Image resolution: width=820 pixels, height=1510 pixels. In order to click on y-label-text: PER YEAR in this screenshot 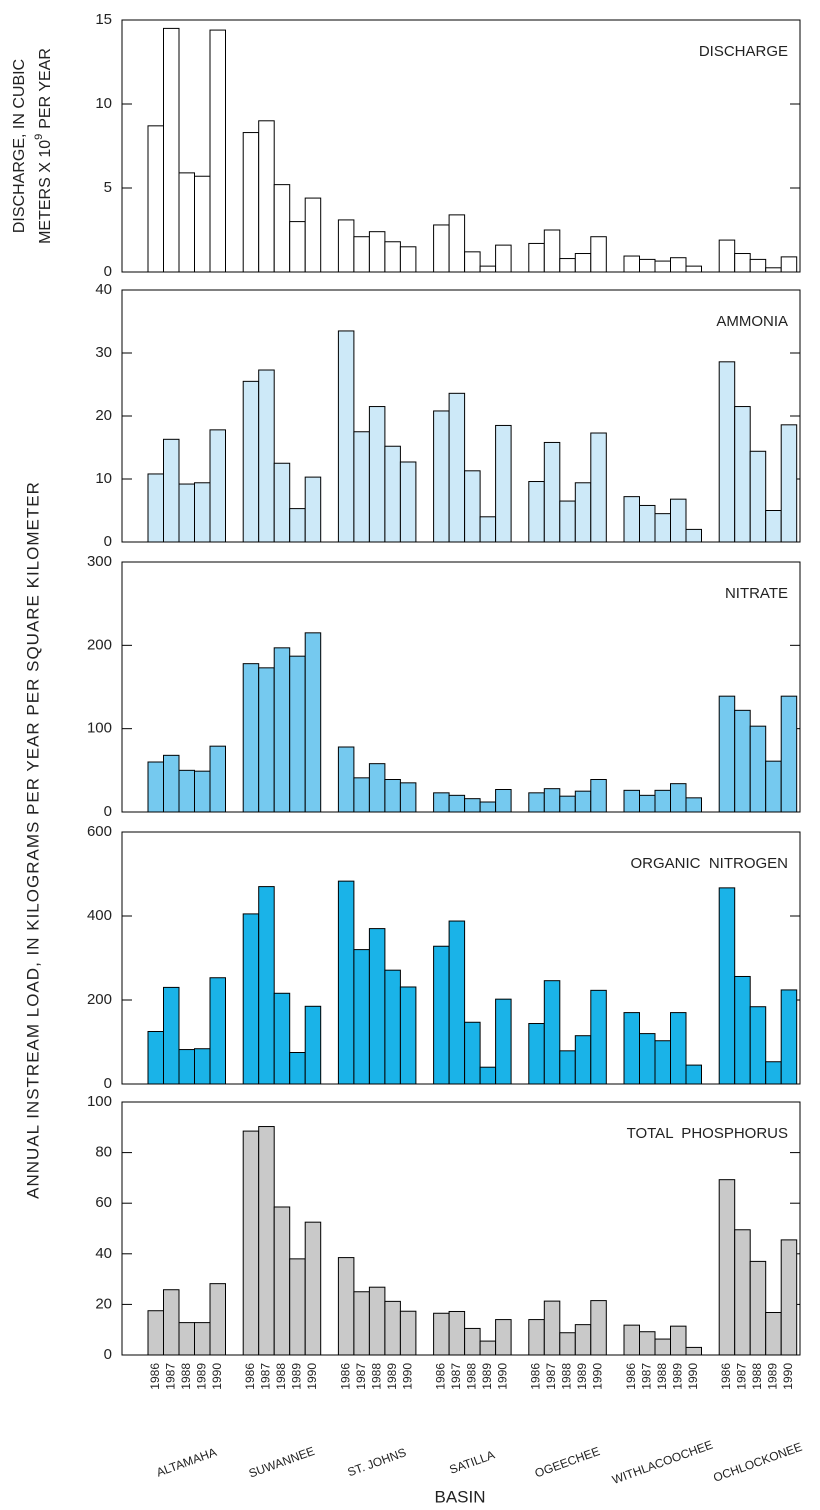, I will do `click(45, 88)`.